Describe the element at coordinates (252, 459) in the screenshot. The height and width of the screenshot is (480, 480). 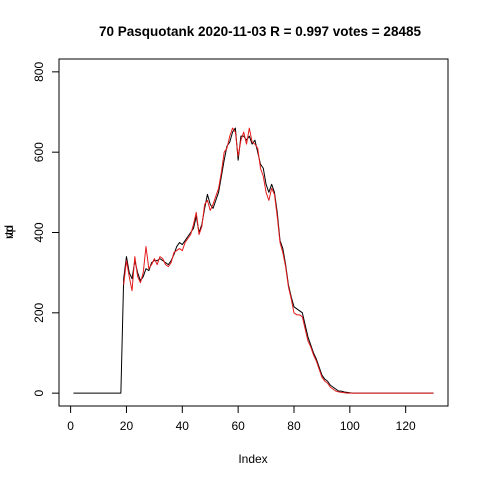
I see `x-axis-label: Index` at that location.